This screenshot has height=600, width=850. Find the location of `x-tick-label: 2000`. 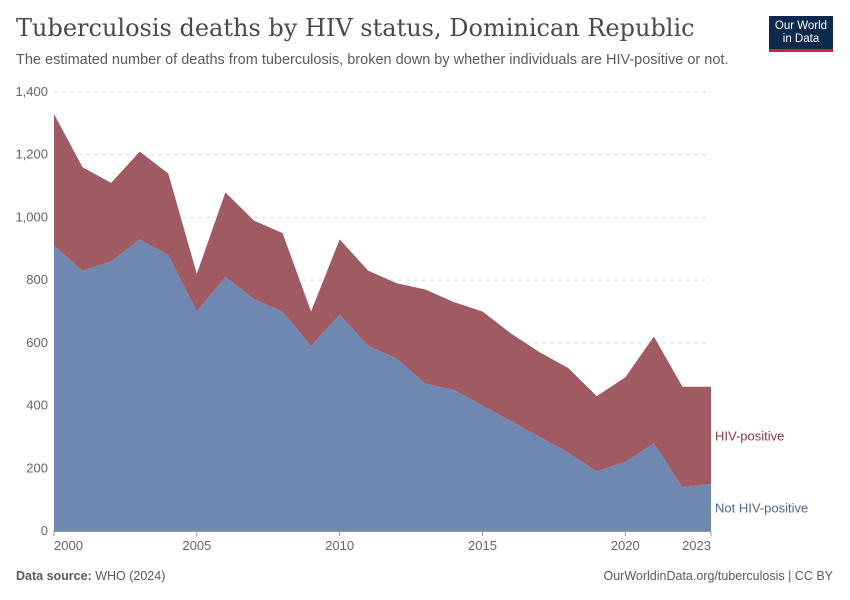

x-tick-label: 2000 is located at coordinates (68, 545).